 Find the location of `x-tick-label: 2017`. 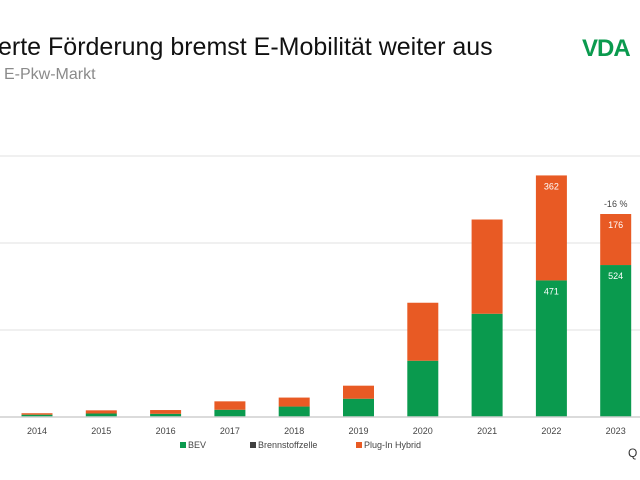

x-tick-label: 2017 is located at coordinates (230, 431).